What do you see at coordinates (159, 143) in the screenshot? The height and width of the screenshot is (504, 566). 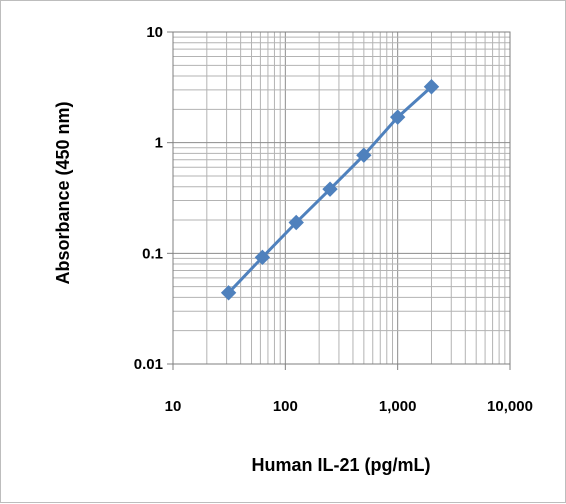 I see `y-tick-label: 1` at bounding box center [159, 143].